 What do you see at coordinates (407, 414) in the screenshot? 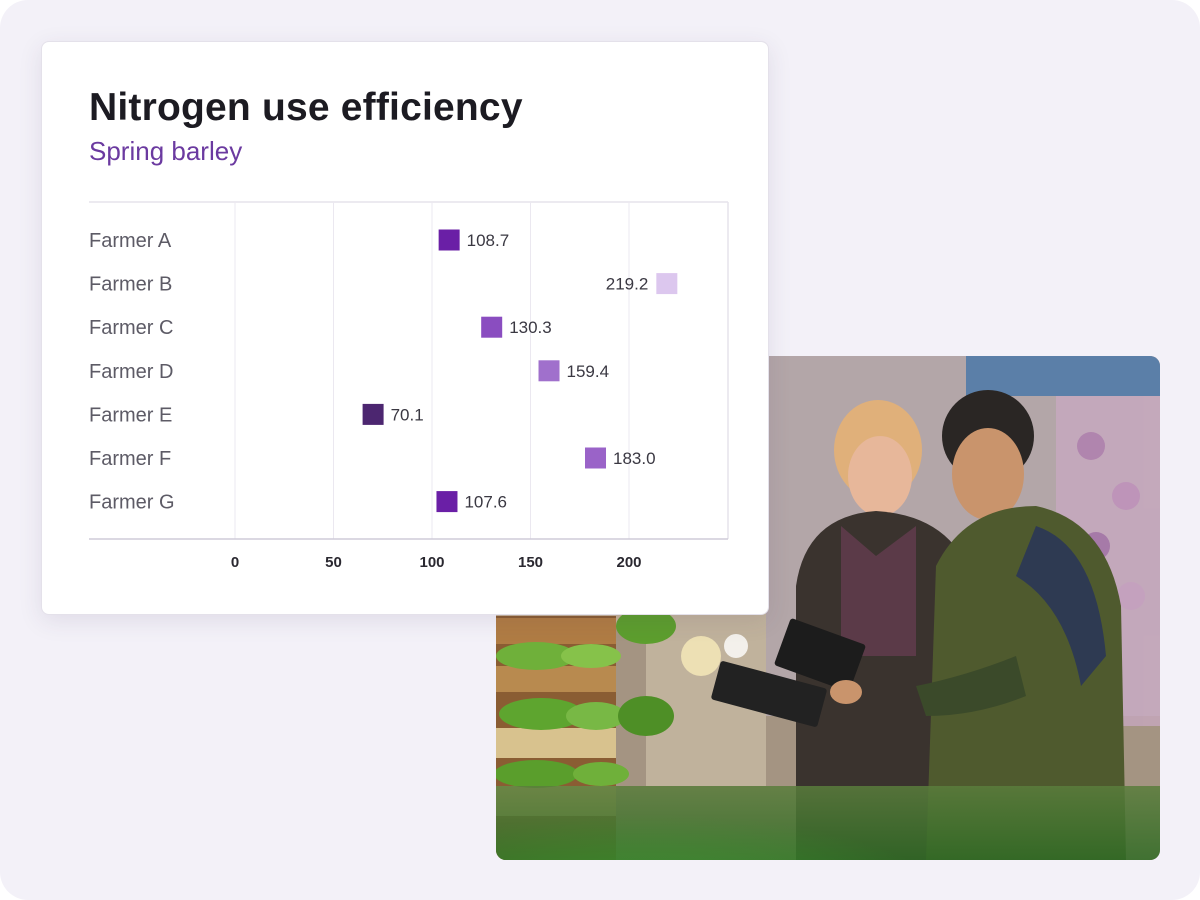
I see `data-value-label: 70.1` at bounding box center [407, 414].